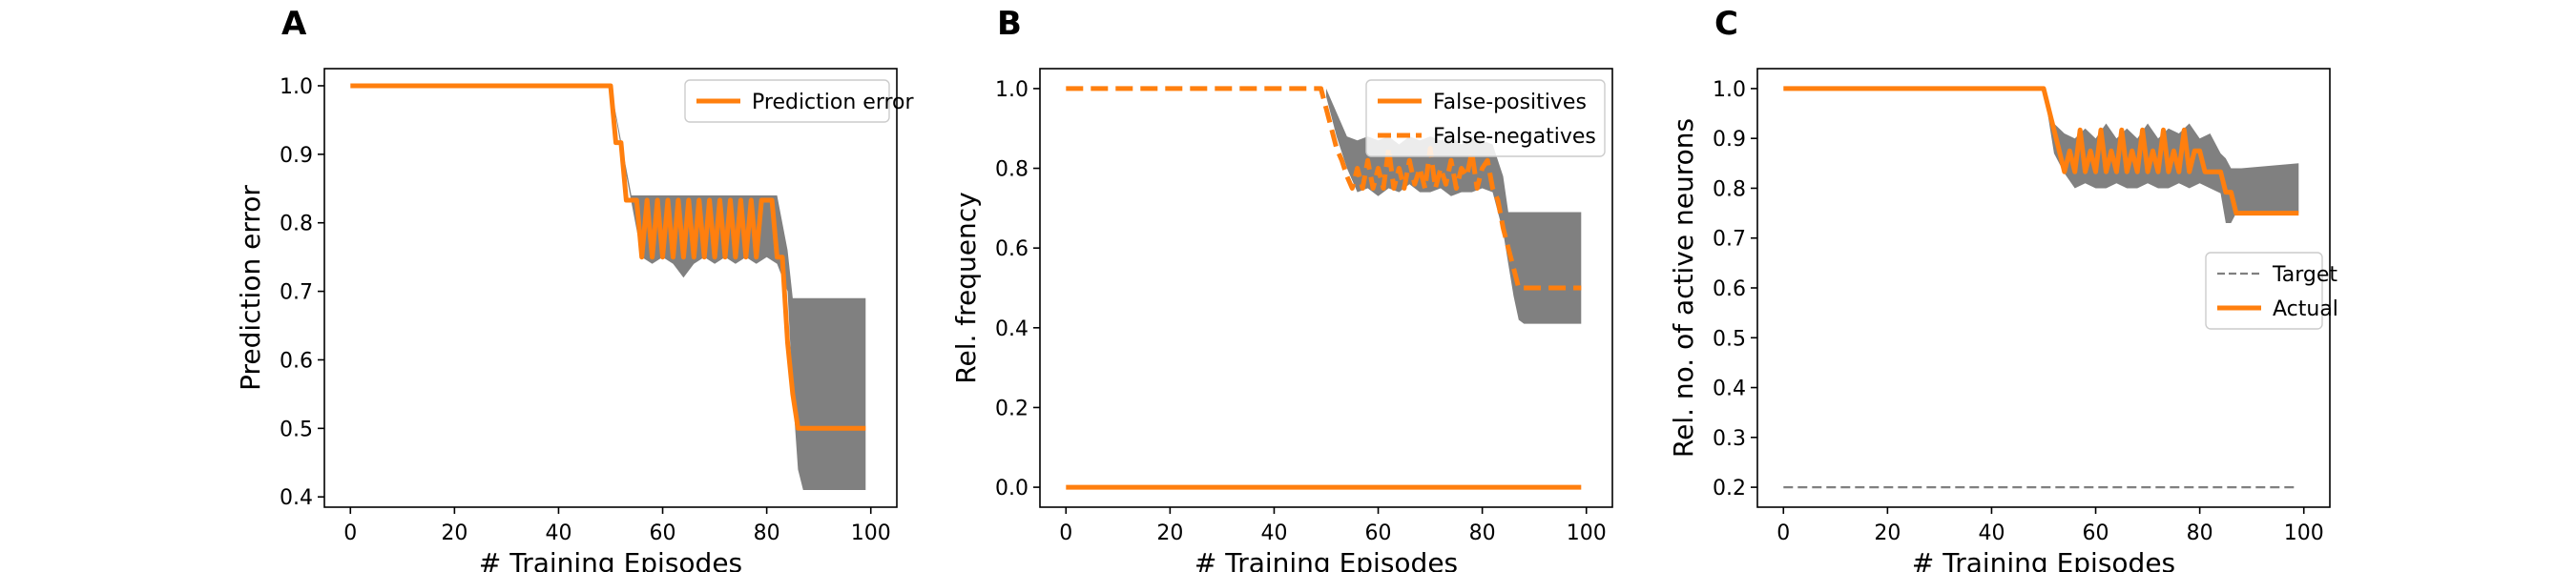  Describe the element at coordinates (1011, 249) in the screenshot. I see `ytick-label-b-3: 0.6` at that location.